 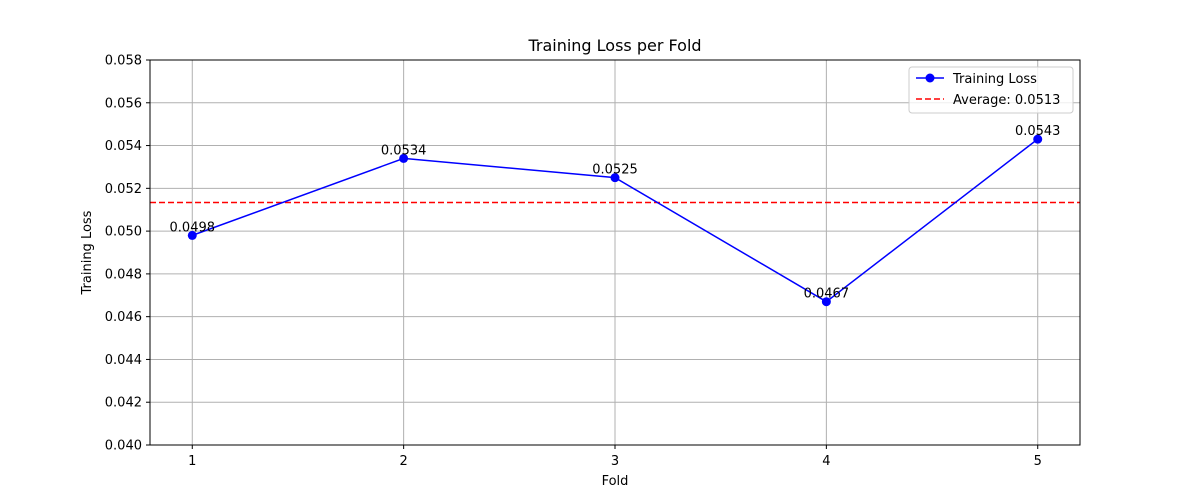 What do you see at coordinates (193, 227) in the screenshot?
I see `data-label: 0.0498` at bounding box center [193, 227].